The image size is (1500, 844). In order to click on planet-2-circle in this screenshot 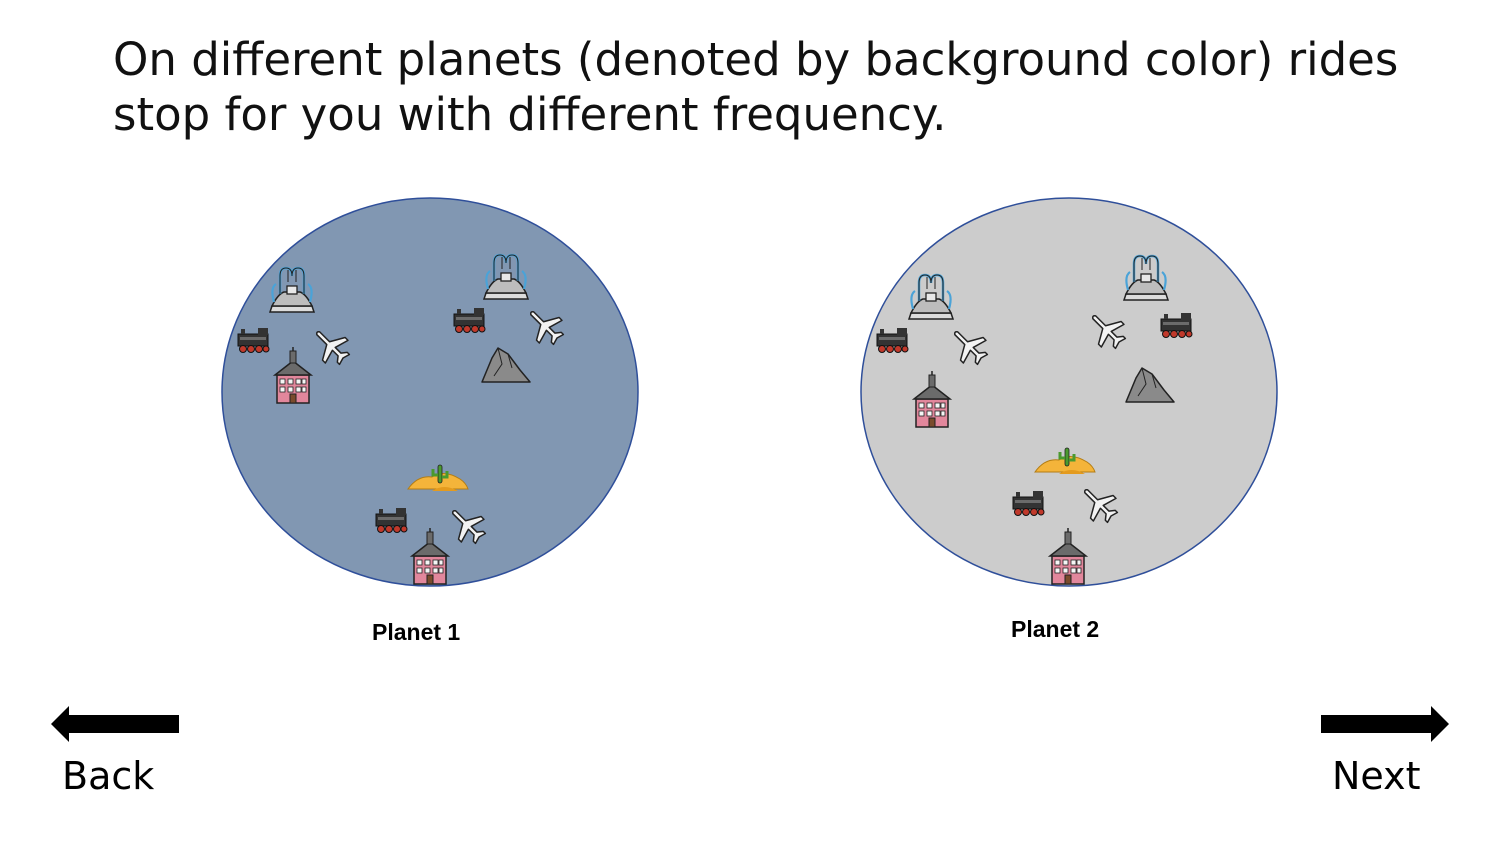, I will do `click(1069, 392)`.